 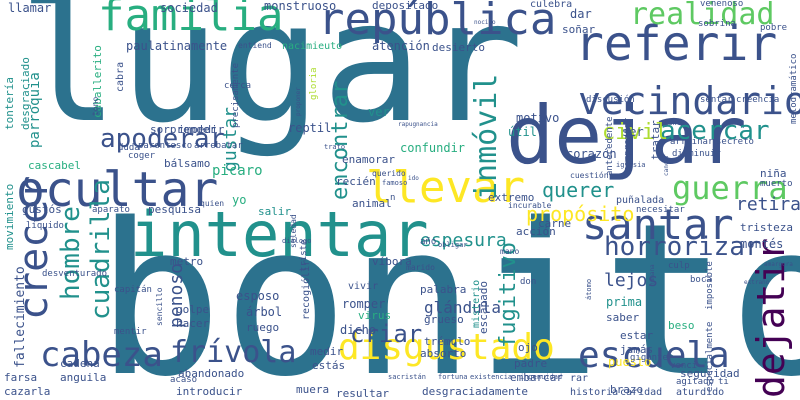 What do you see at coordinates (453, 245) in the screenshot?
I see `word-obligar: obligar` at bounding box center [453, 245].